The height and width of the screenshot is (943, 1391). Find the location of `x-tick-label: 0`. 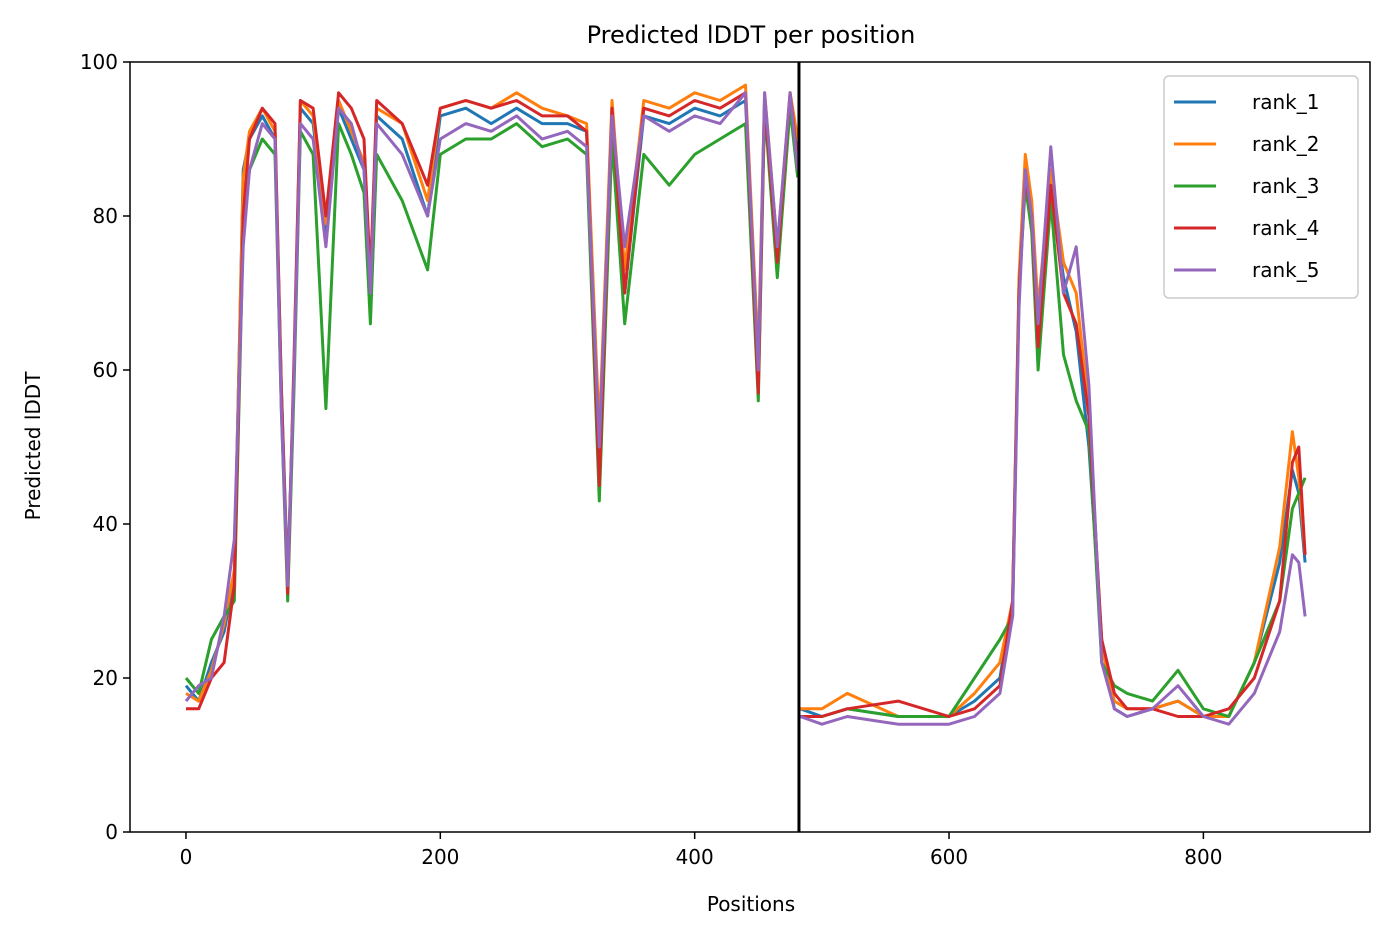

x-tick-label: 0 is located at coordinates (186, 857).